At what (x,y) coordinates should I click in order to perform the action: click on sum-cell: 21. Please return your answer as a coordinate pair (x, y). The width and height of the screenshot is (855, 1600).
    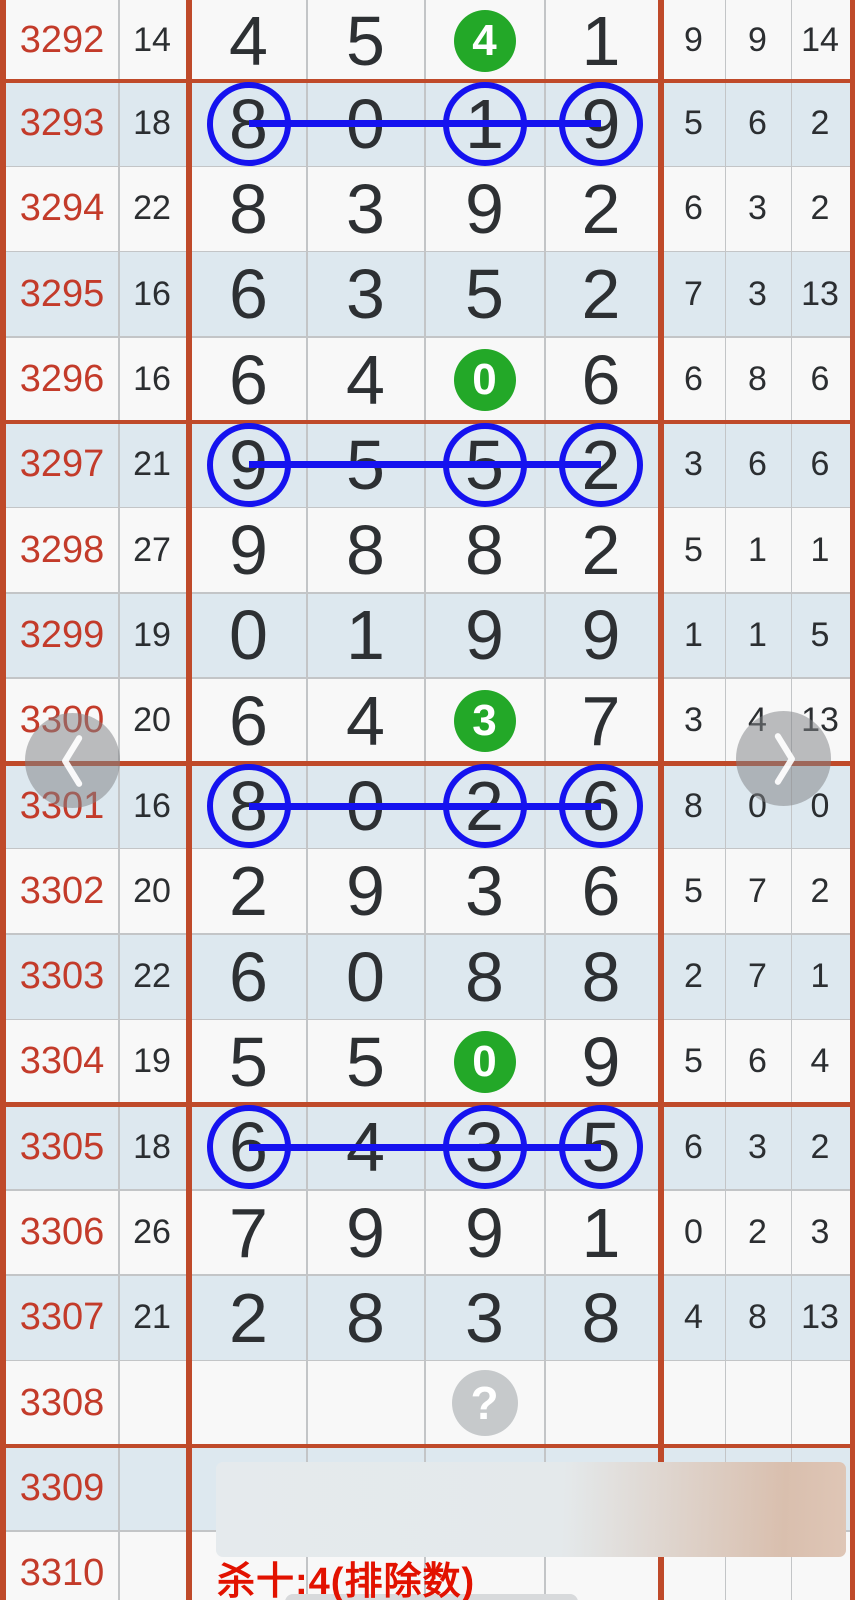
    Looking at the image, I should click on (152, 1317).